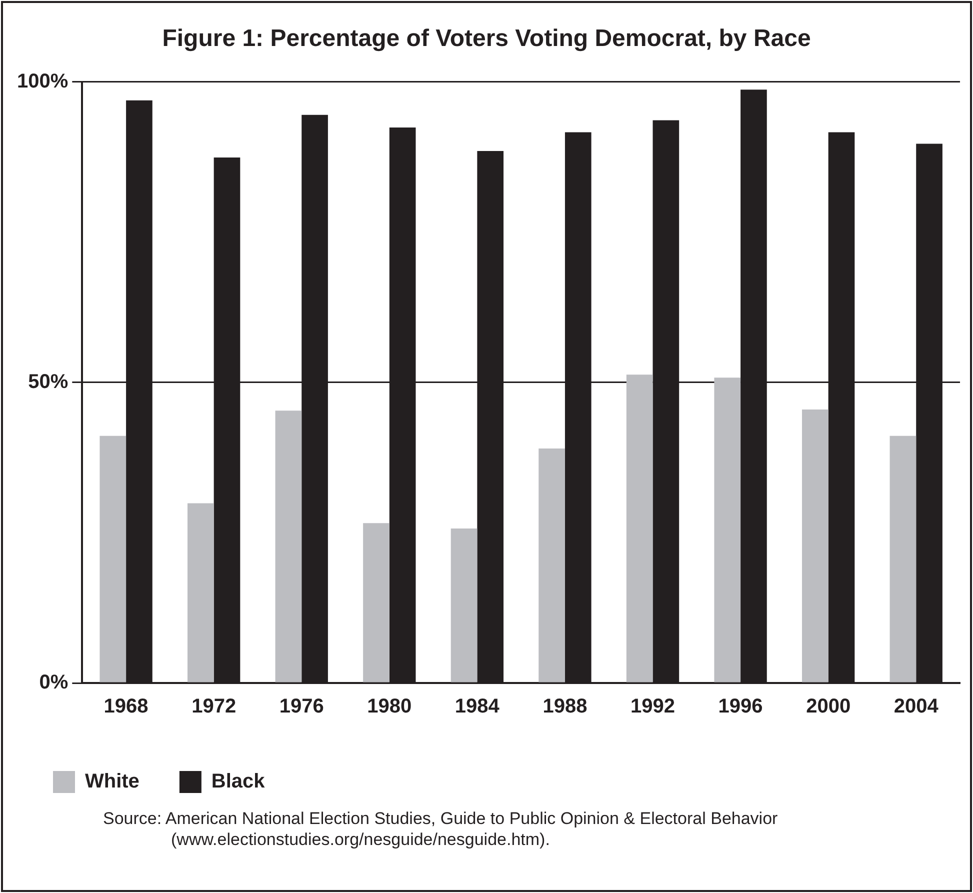 The height and width of the screenshot is (893, 973). Describe the element at coordinates (126, 707) in the screenshot. I see `x-tick-label: 1968` at that location.